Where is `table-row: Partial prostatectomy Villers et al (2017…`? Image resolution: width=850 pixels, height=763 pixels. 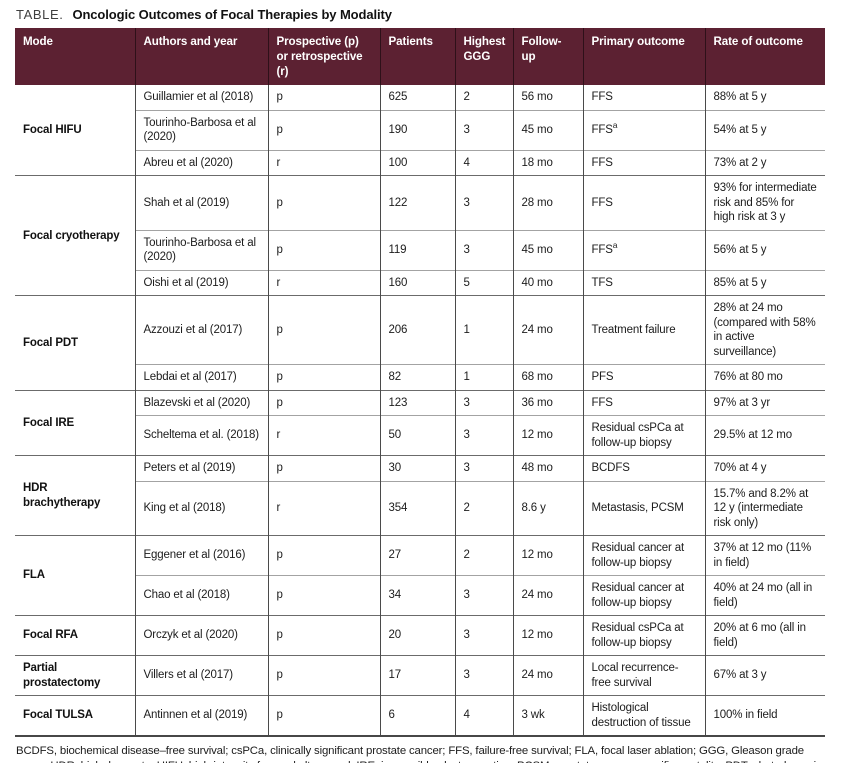 table-row: Partial prostatectomy Villers et al (2017… is located at coordinates (420, 675).